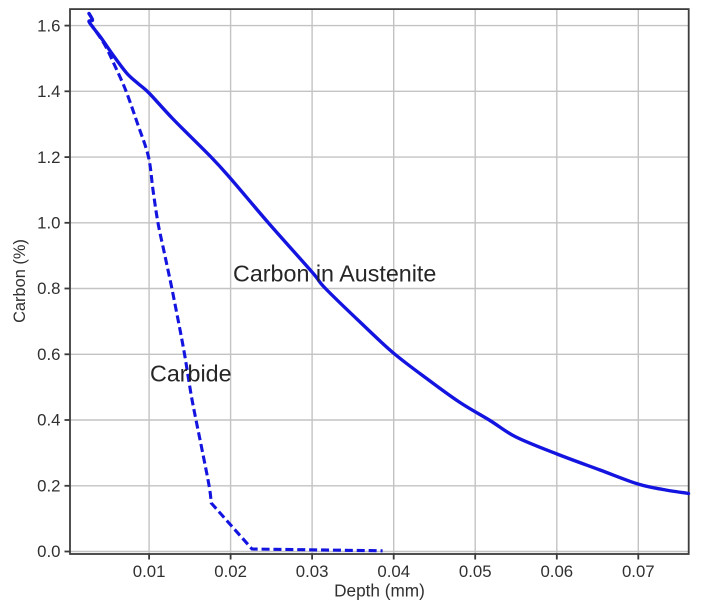 The width and height of the screenshot is (705, 600). What do you see at coordinates (48, 551) in the screenshot?
I see `svg-text: 0.0` at bounding box center [48, 551].